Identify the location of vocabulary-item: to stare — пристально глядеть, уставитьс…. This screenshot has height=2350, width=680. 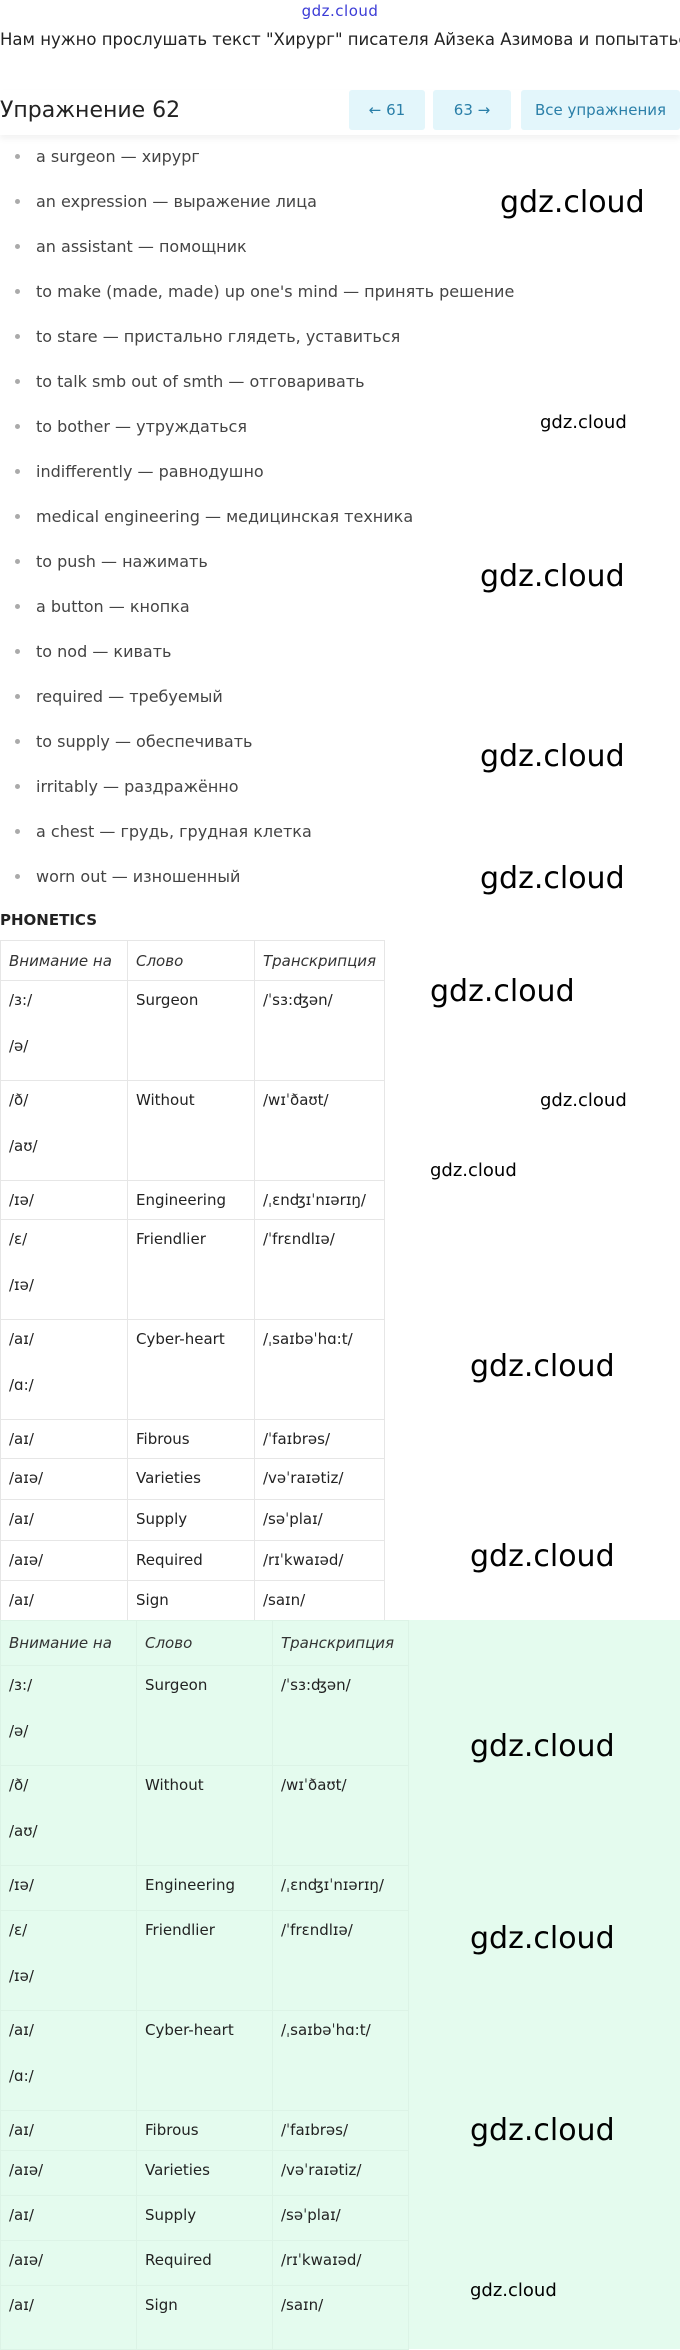
(257, 336).